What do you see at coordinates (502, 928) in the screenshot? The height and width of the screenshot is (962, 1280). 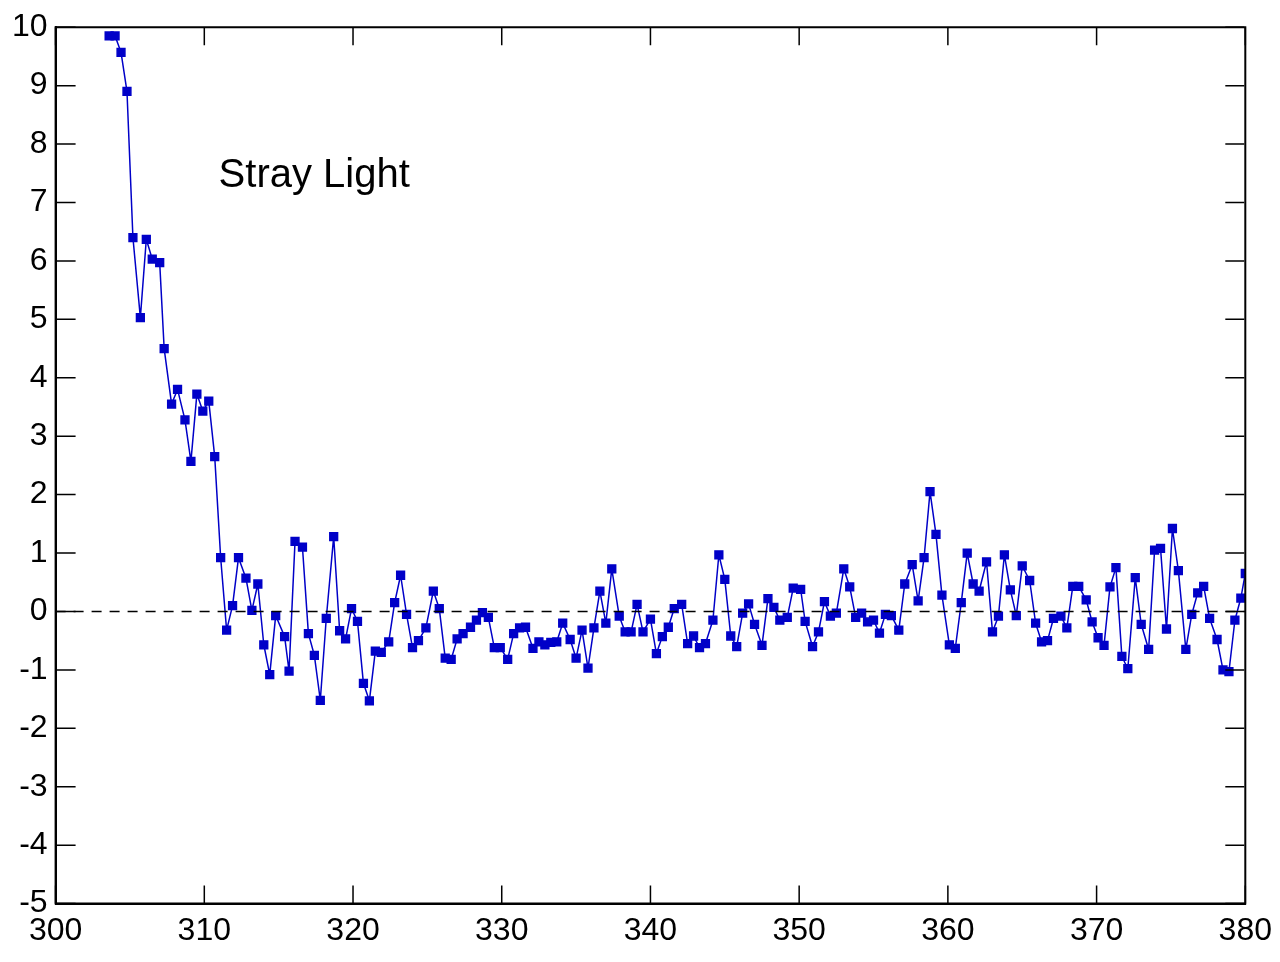 I see `x-tick-label: 330` at bounding box center [502, 928].